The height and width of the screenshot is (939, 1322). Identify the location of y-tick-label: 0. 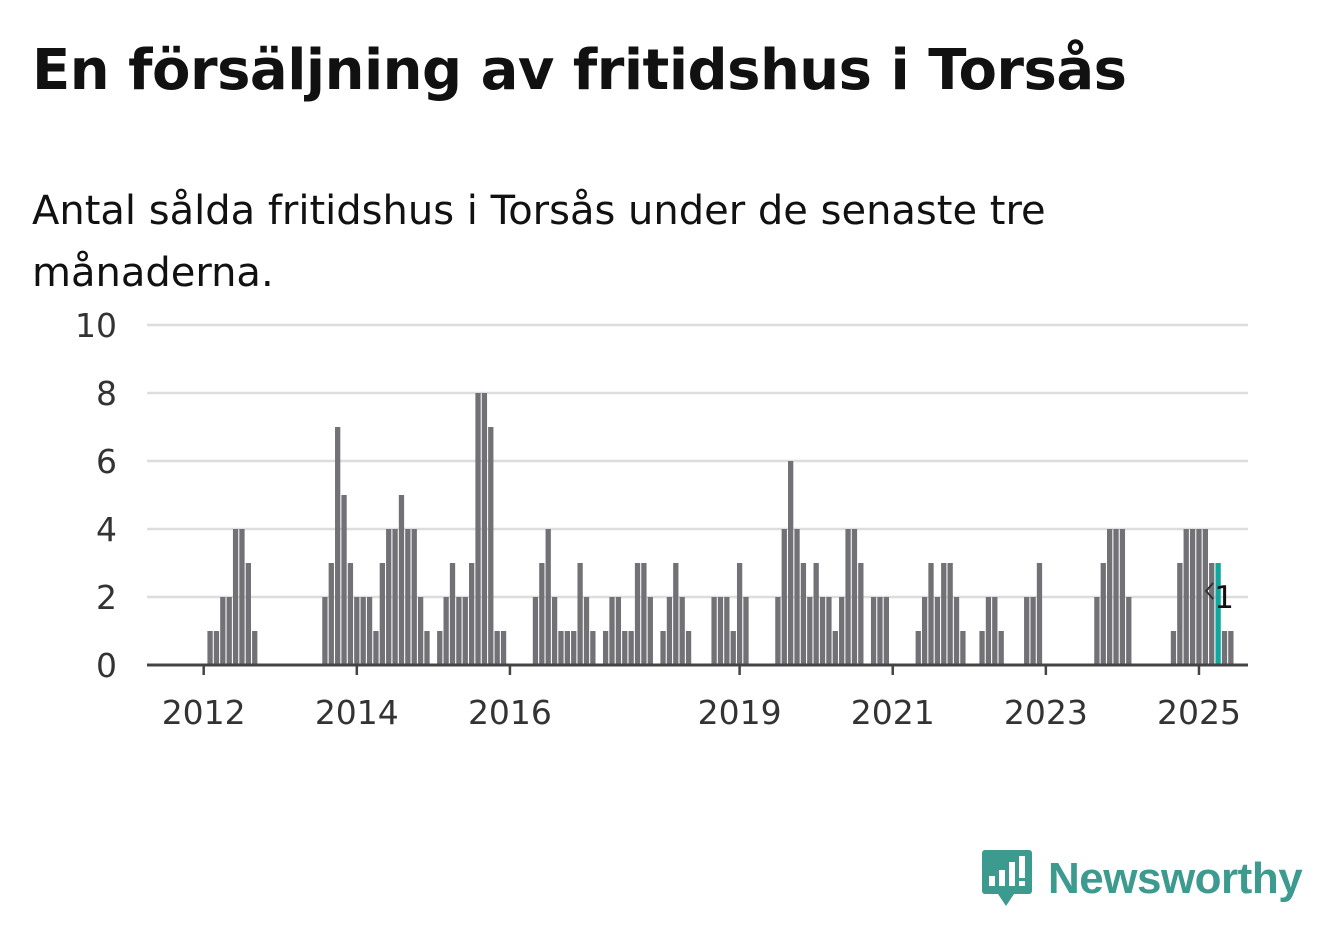
(106, 665).